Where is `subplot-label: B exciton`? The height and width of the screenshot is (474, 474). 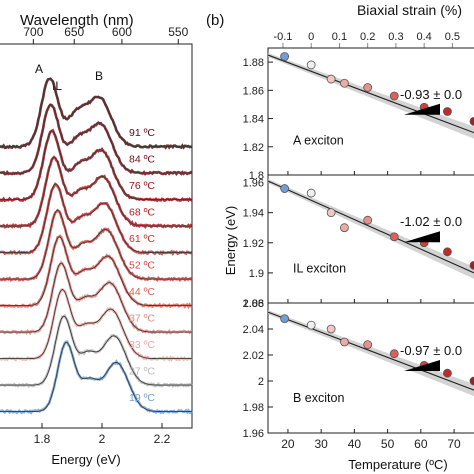 subplot-label: B exciton is located at coordinates (318, 398).